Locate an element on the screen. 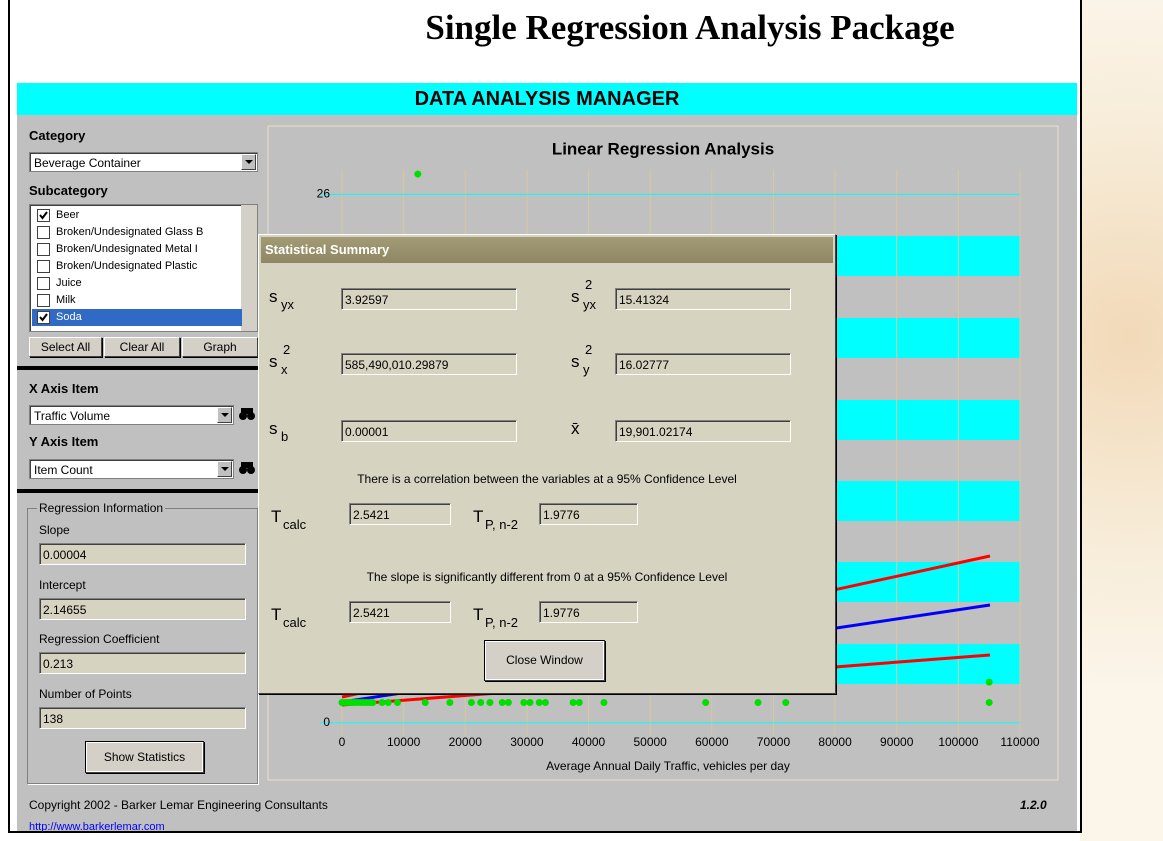 The height and width of the screenshot is (841, 1163). item-label: Juice is located at coordinates (69, 283).